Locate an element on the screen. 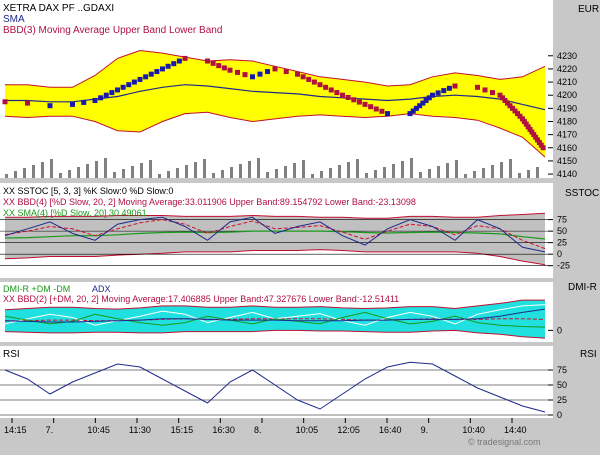 The image size is (600, 455). rsi-label: RSI is located at coordinates (11, 354).